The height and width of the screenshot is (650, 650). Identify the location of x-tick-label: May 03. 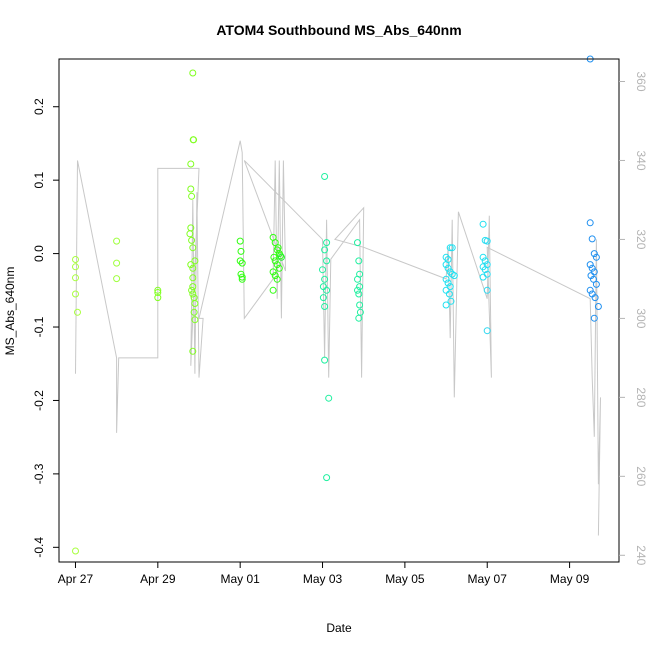
(323, 579).